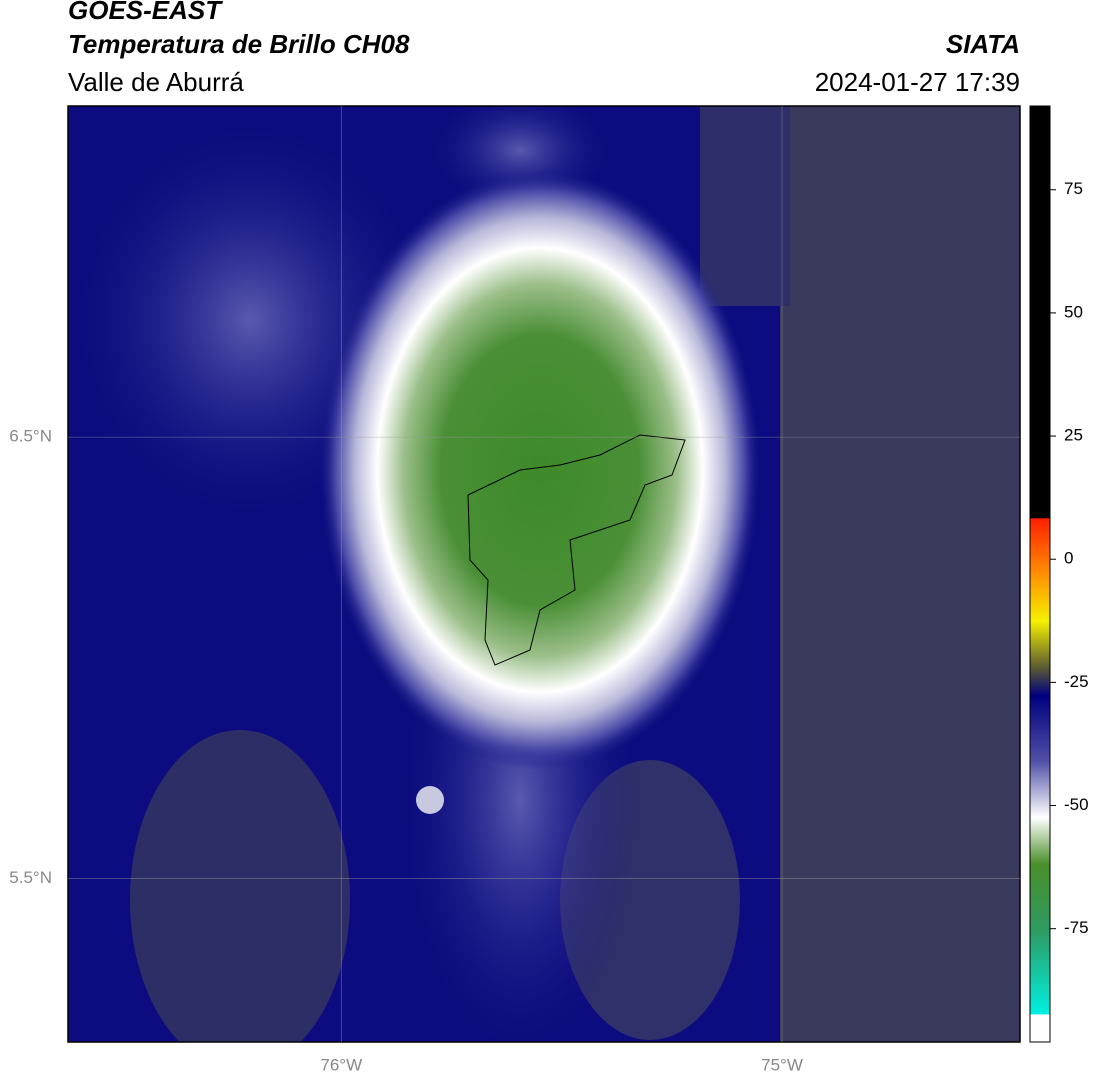  Describe the element at coordinates (156, 82) in the screenshot. I see `region: Valle de Aburrá` at that location.